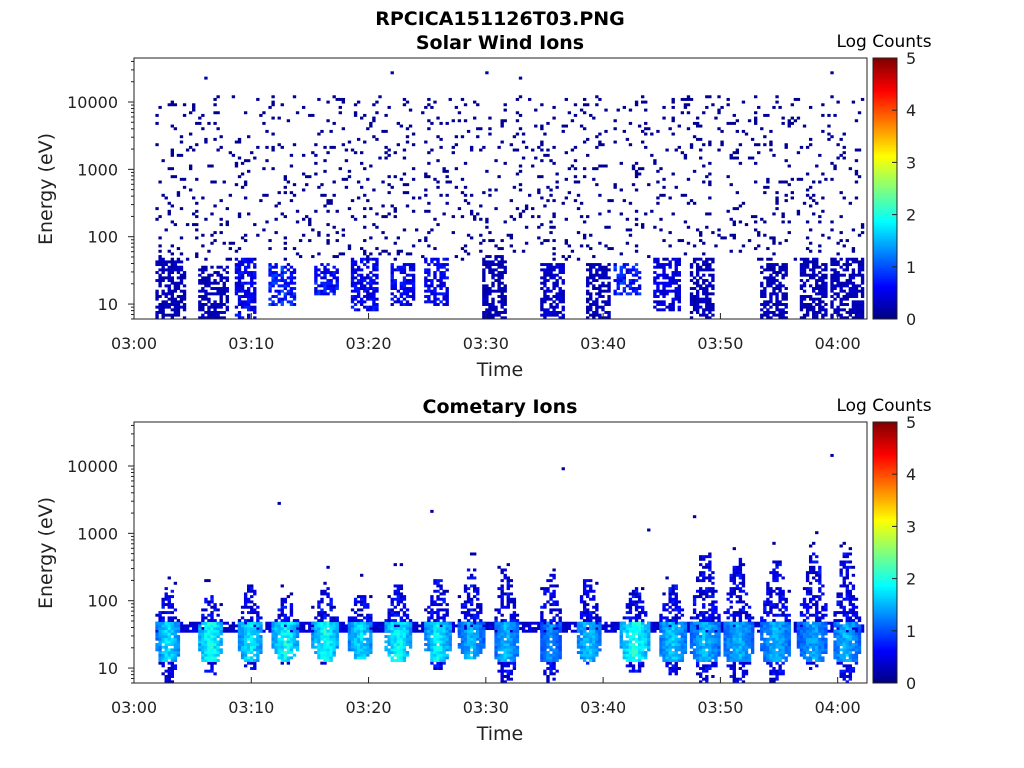  I want to click on colorbar-segment, so click(885, 280).